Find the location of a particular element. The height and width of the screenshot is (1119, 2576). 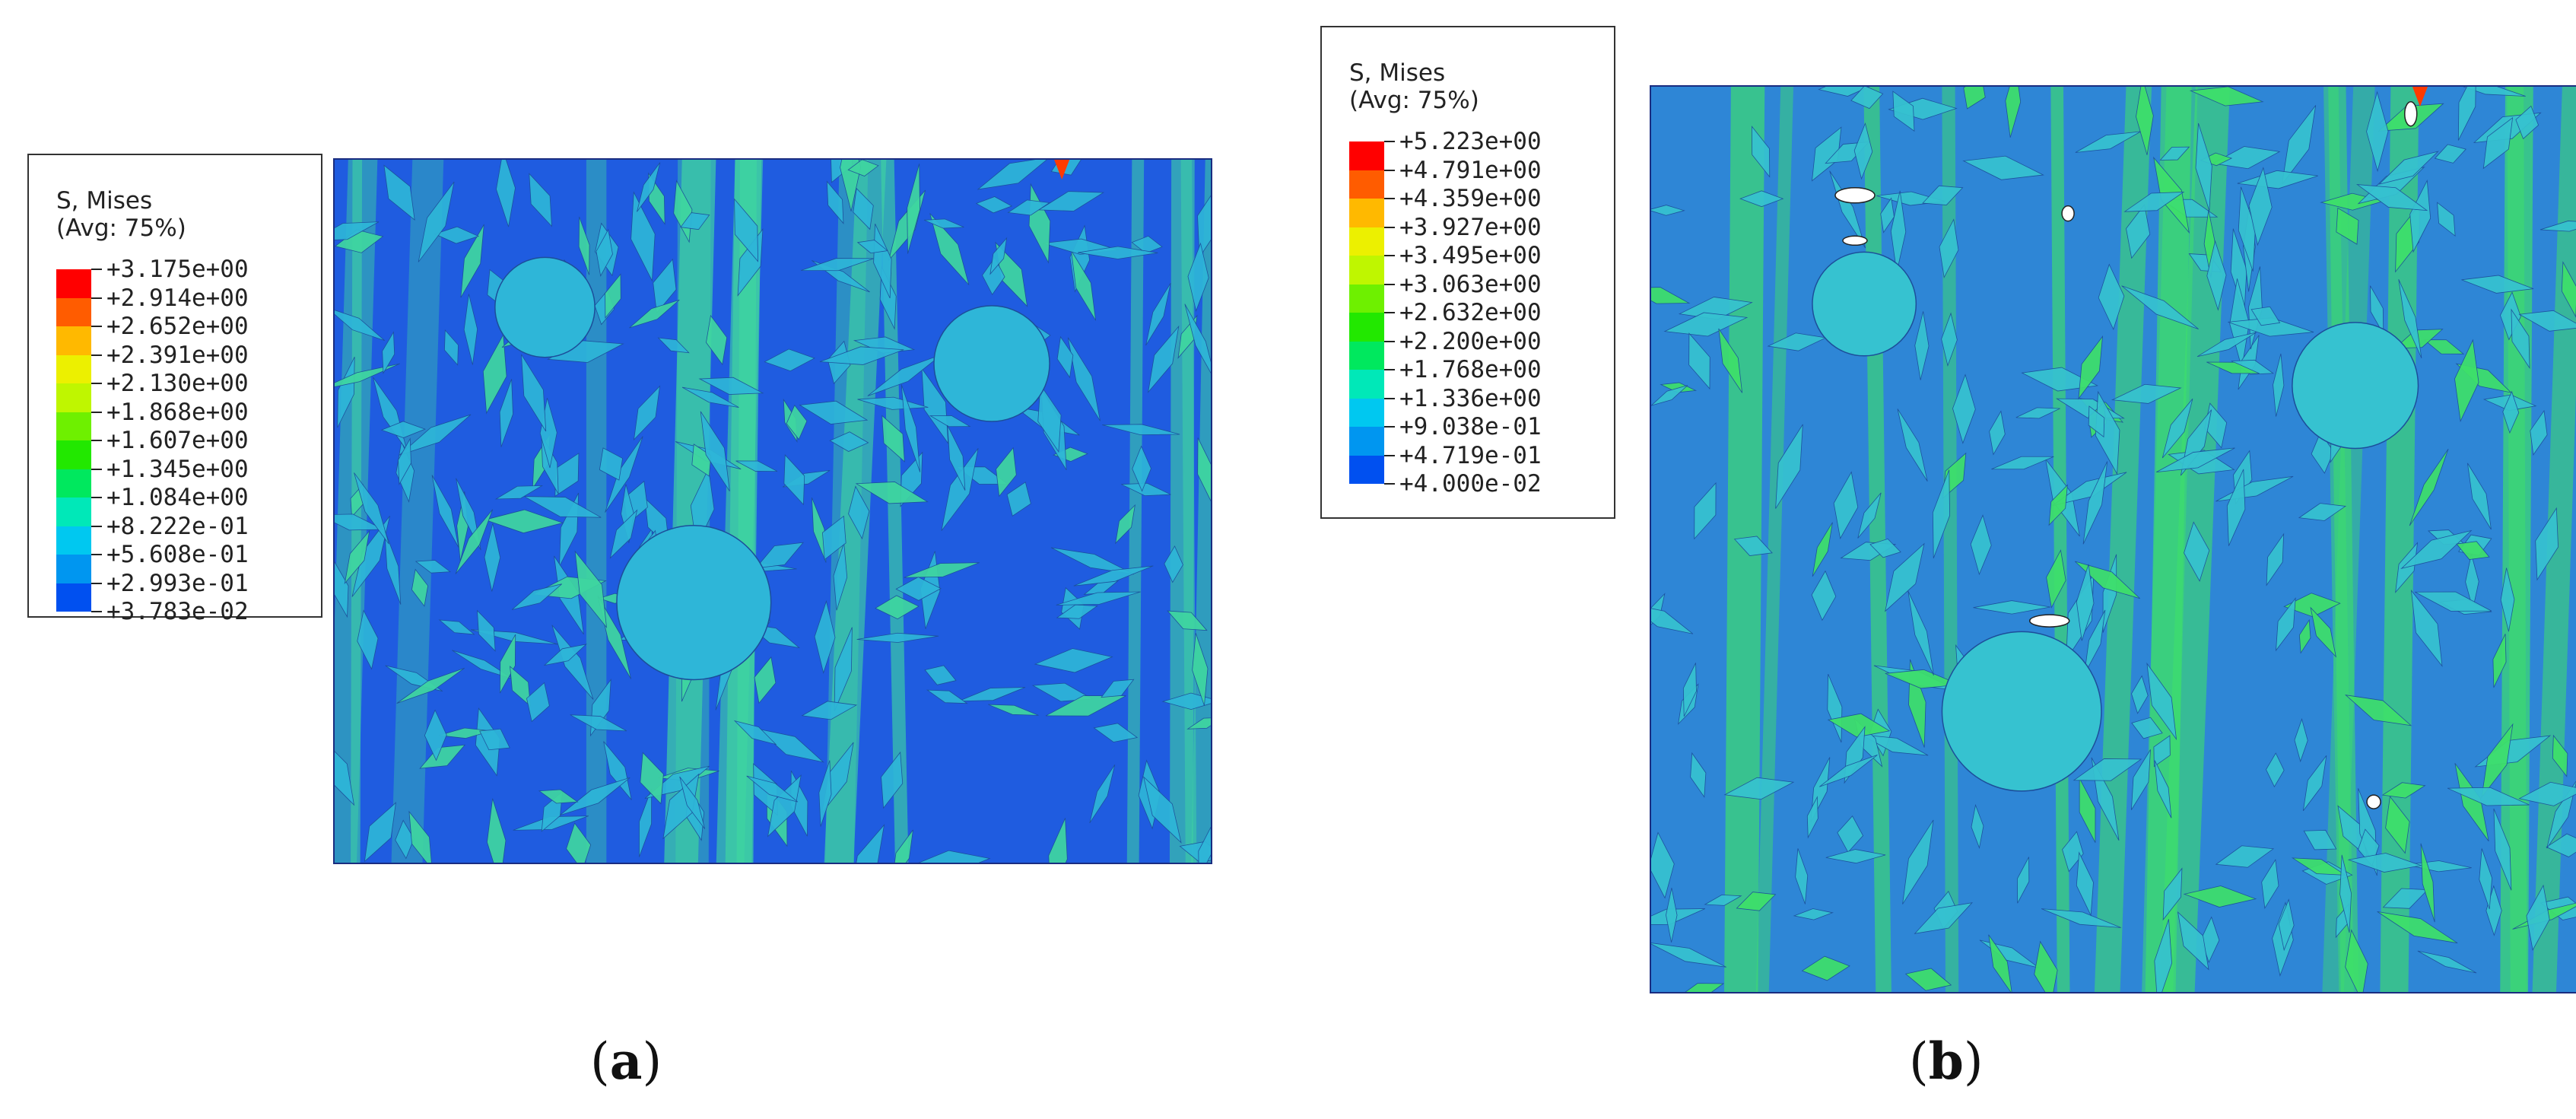

caption-a: (a) is located at coordinates (626, 1061).